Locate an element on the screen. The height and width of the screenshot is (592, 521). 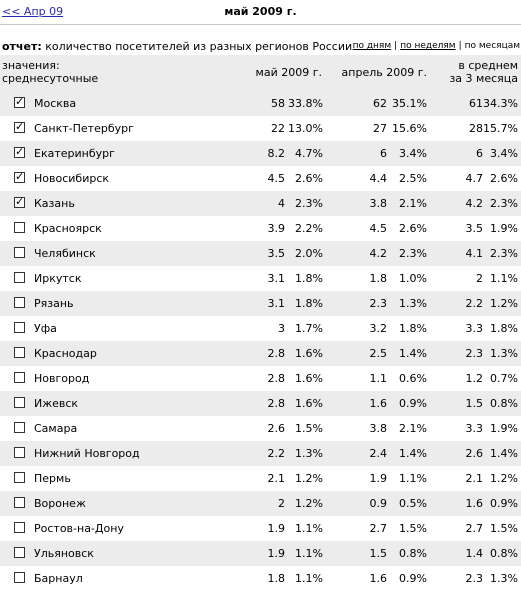
percent-may: 1.1% is located at coordinates (309, 528).